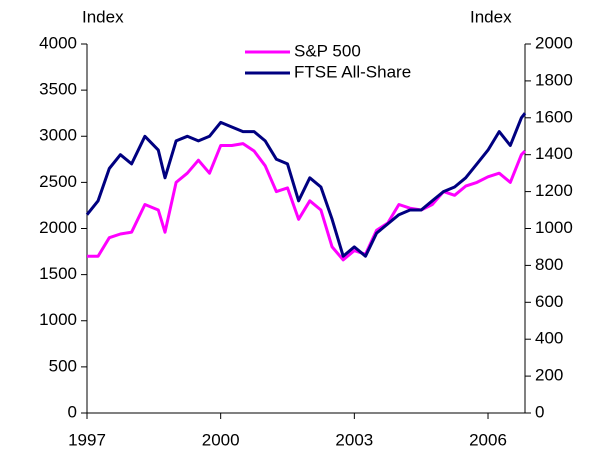 The width and height of the screenshot is (614, 461). I want to click on y-tick-label: 0, so click(72, 411).